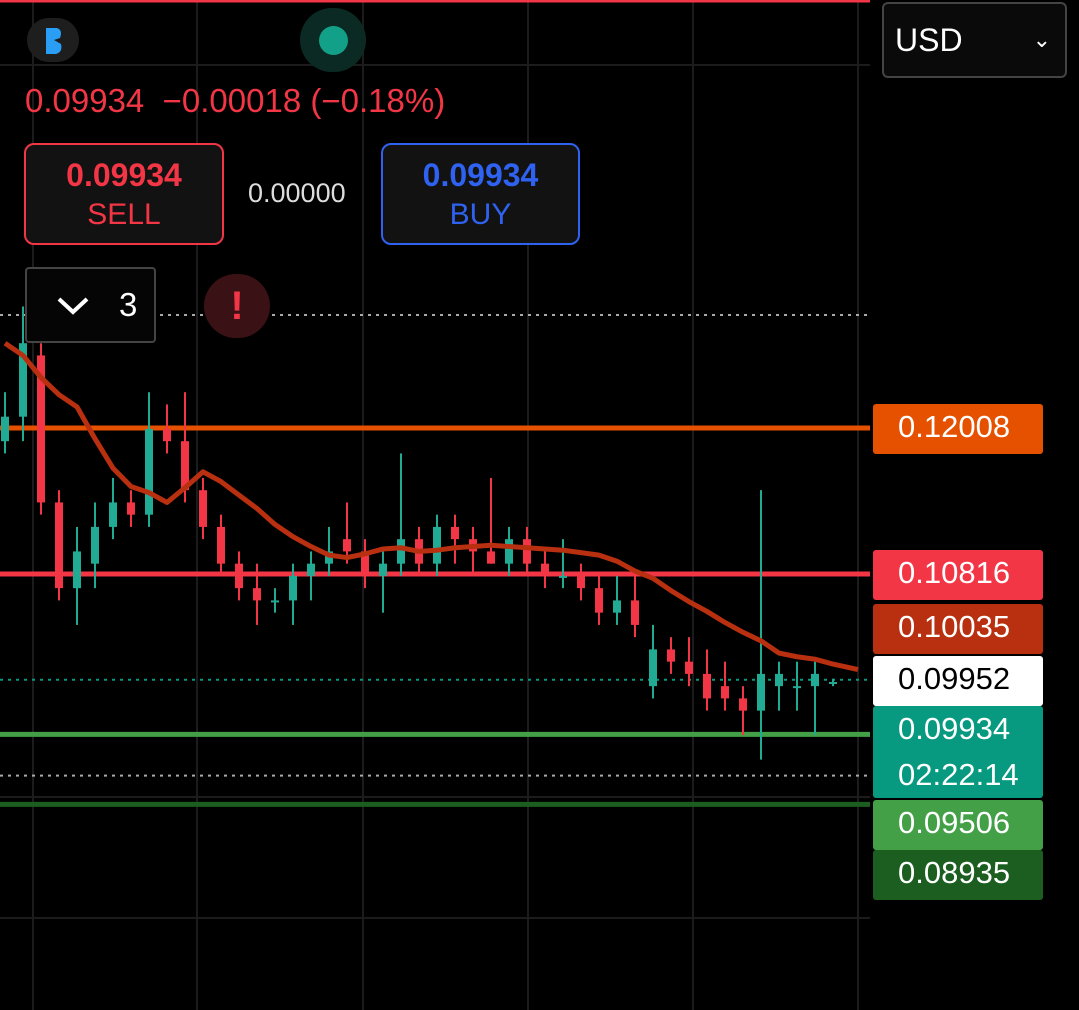  I want to click on logo, so click(53, 40).